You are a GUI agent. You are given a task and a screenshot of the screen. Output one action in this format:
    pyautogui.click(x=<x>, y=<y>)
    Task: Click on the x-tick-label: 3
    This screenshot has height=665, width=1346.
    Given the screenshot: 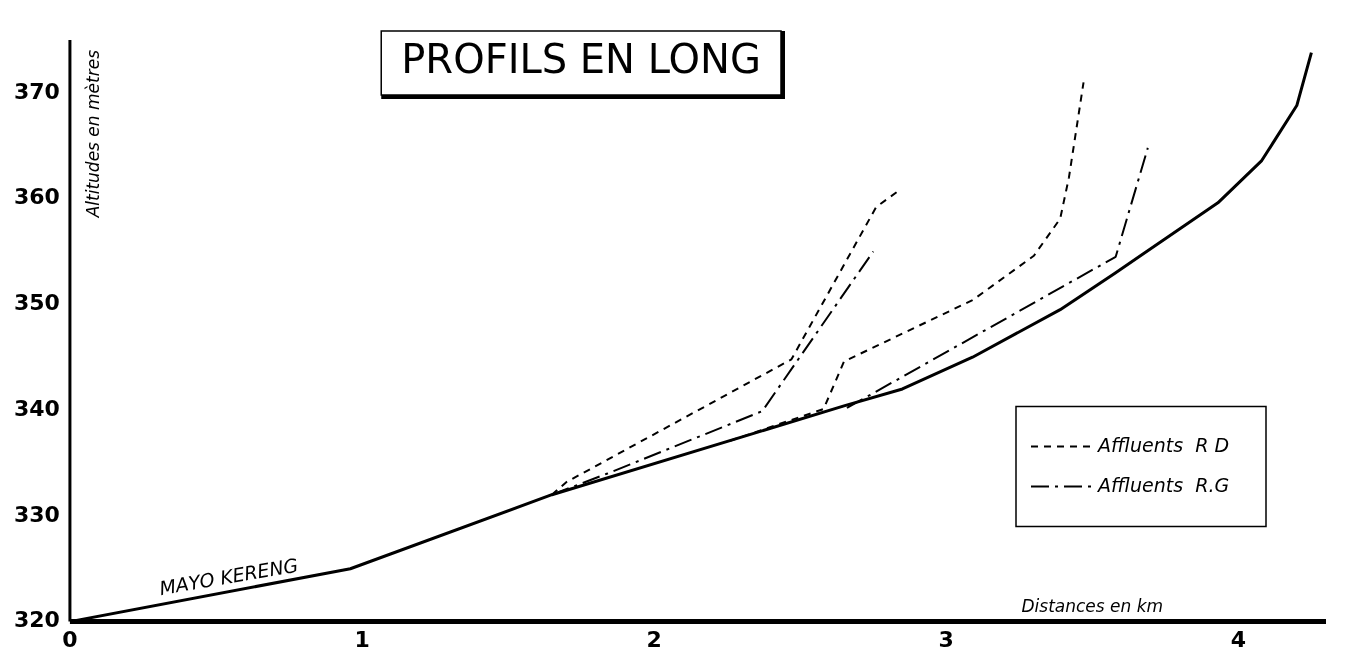 What is the action you would take?
    pyautogui.click(x=946, y=639)
    